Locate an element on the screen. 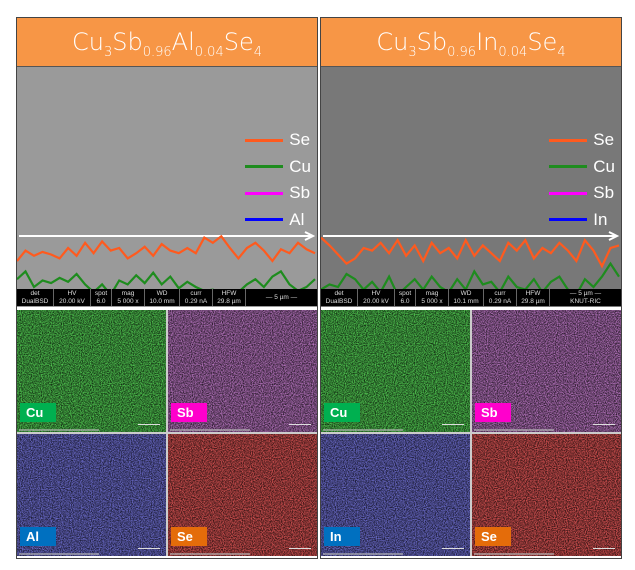 This screenshot has height=570, width=635. sample-title: Cu3Sb0.96Al0.04Se4 is located at coordinates (167, 42).